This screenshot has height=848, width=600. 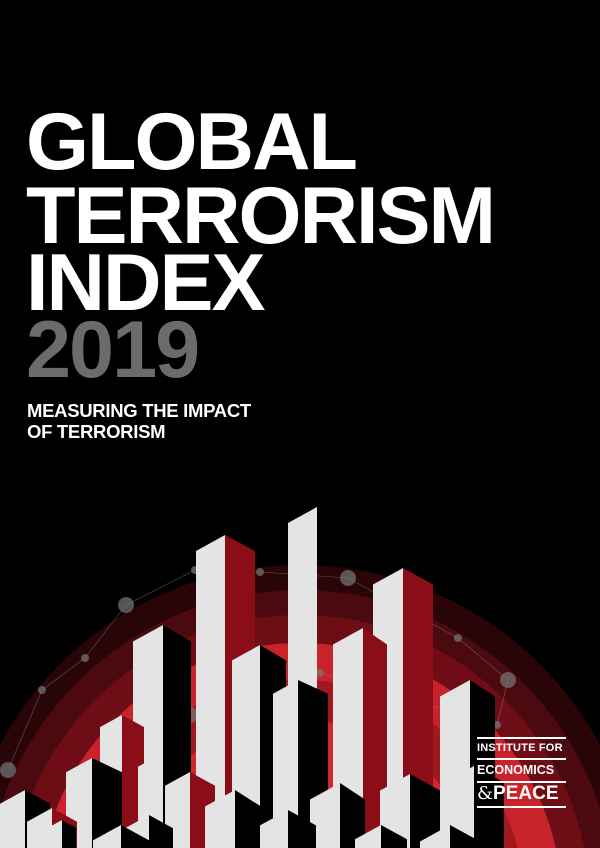 What do you see at coordinates (520, 748) in the screenshot?
I see `logo-line-1: INSTITUTE FOR` at bounding box center [520, 748].